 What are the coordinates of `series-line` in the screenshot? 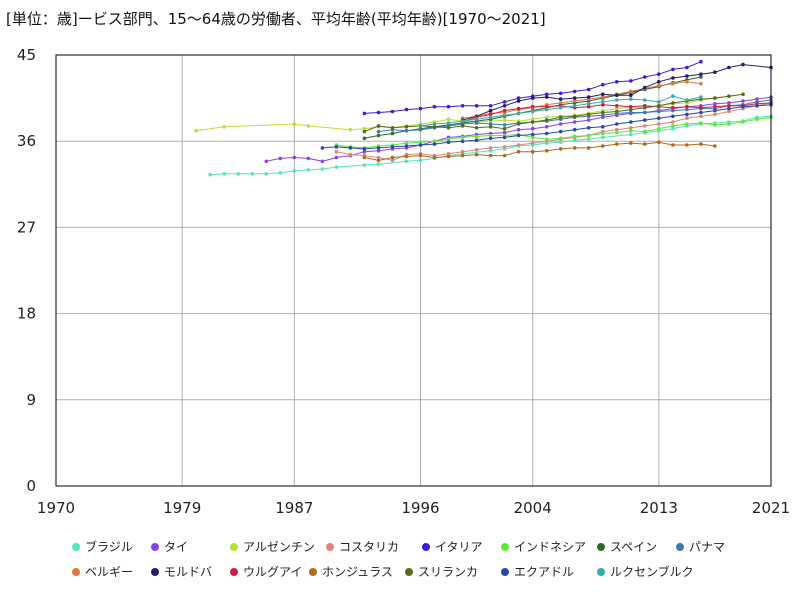 It's located at (539, 151).